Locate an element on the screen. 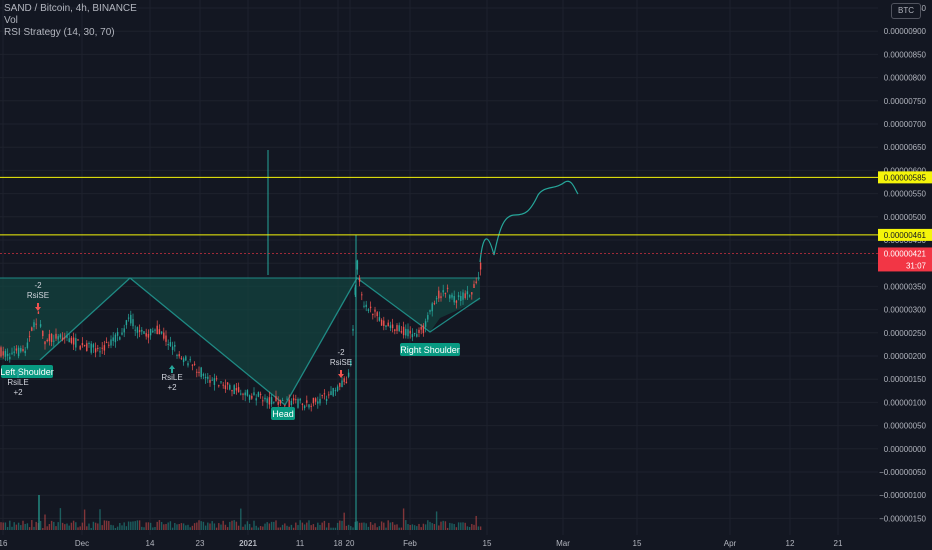  price-axis-label: 0.00000350 is located at coordinates (905, 286).